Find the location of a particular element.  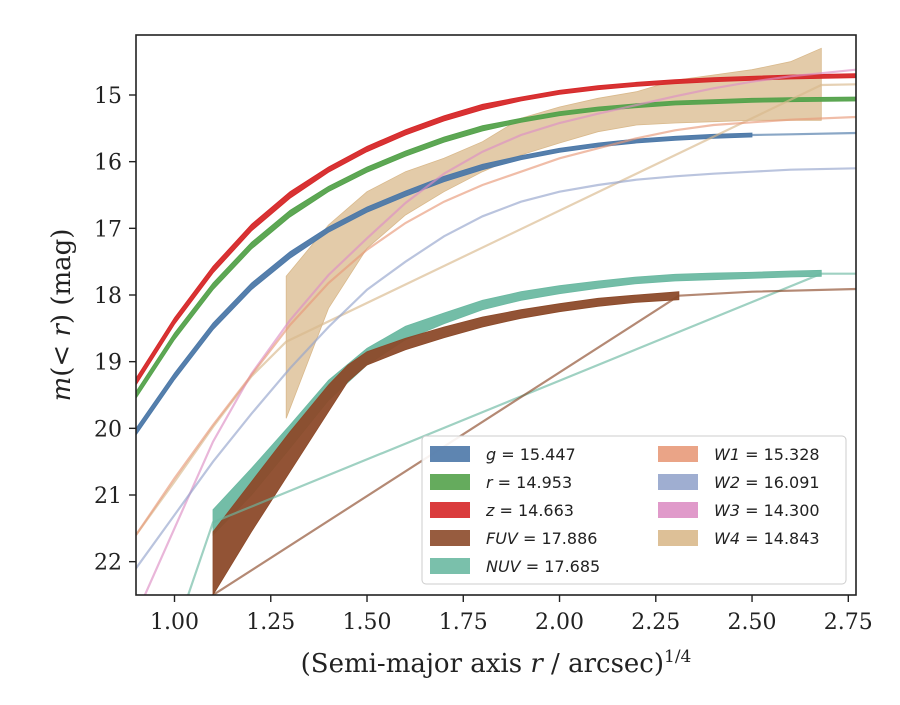

y-tick-label: 22 is located at coordinates (108, 563).